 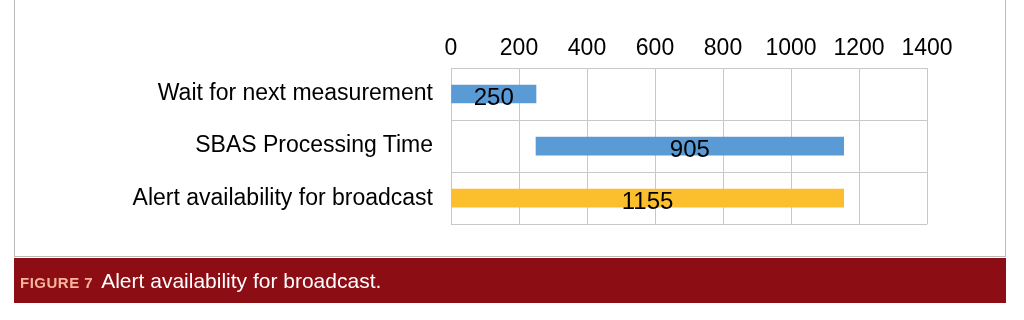 What do you see at coordinates (493, 96) in the screenshot?
I see `data-label: 250` at bounding box center [493, 96].